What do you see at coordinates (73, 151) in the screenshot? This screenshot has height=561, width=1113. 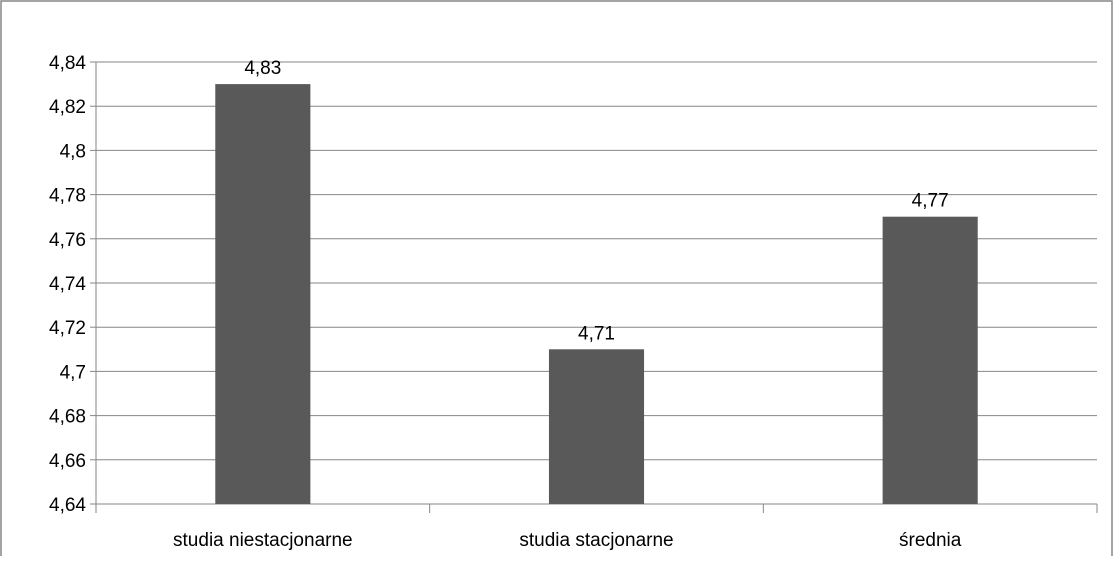 I see `y-tick-label: 4,8` at bounding box center [73, 151].